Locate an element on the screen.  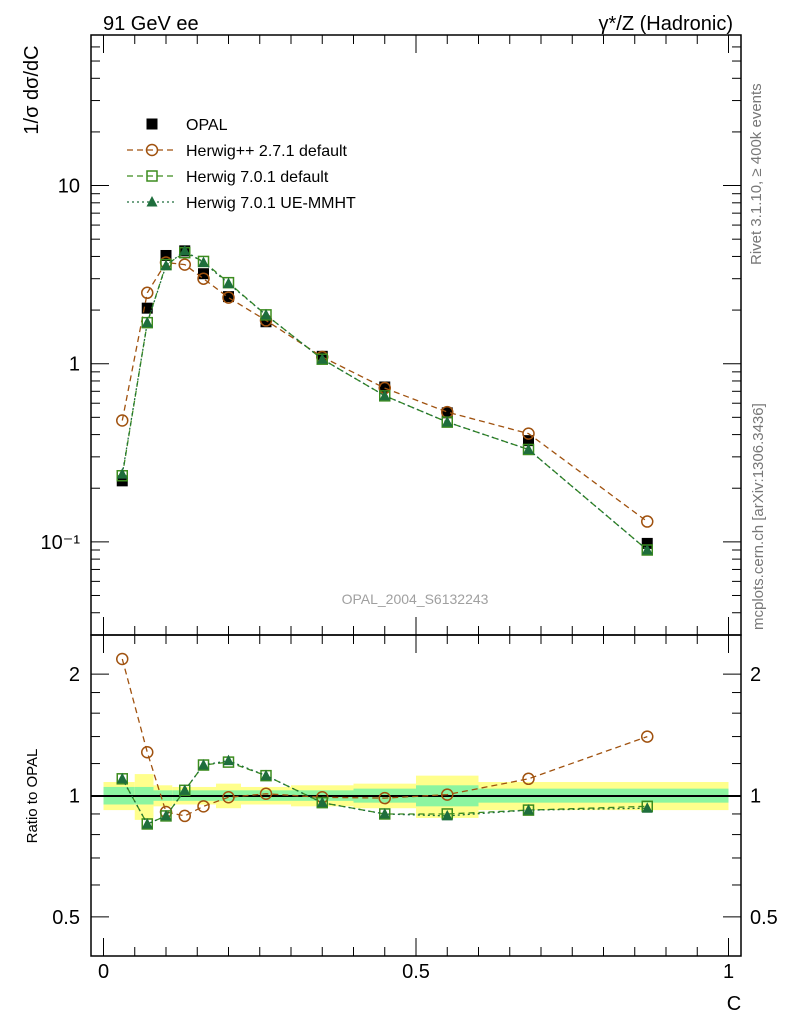
series-line-hw7 is located at coordinates (384, 793).